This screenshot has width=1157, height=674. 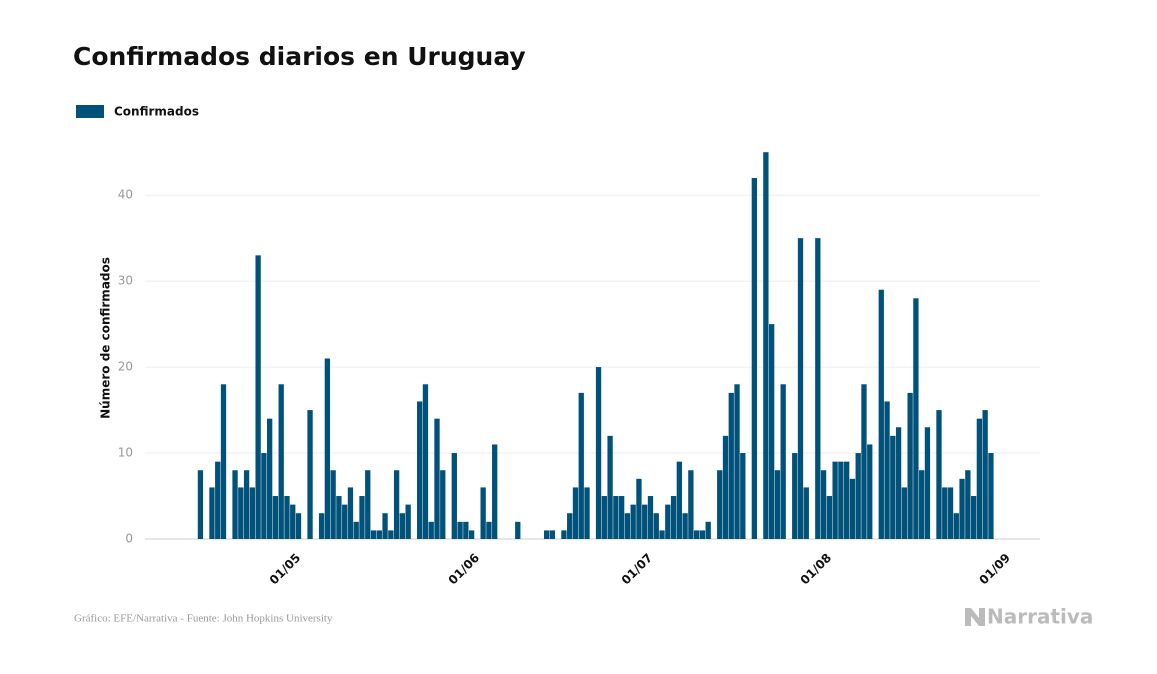 I want to click on chart-title: Confirmados diarios en Uruguay, so click(x=299, y=56).